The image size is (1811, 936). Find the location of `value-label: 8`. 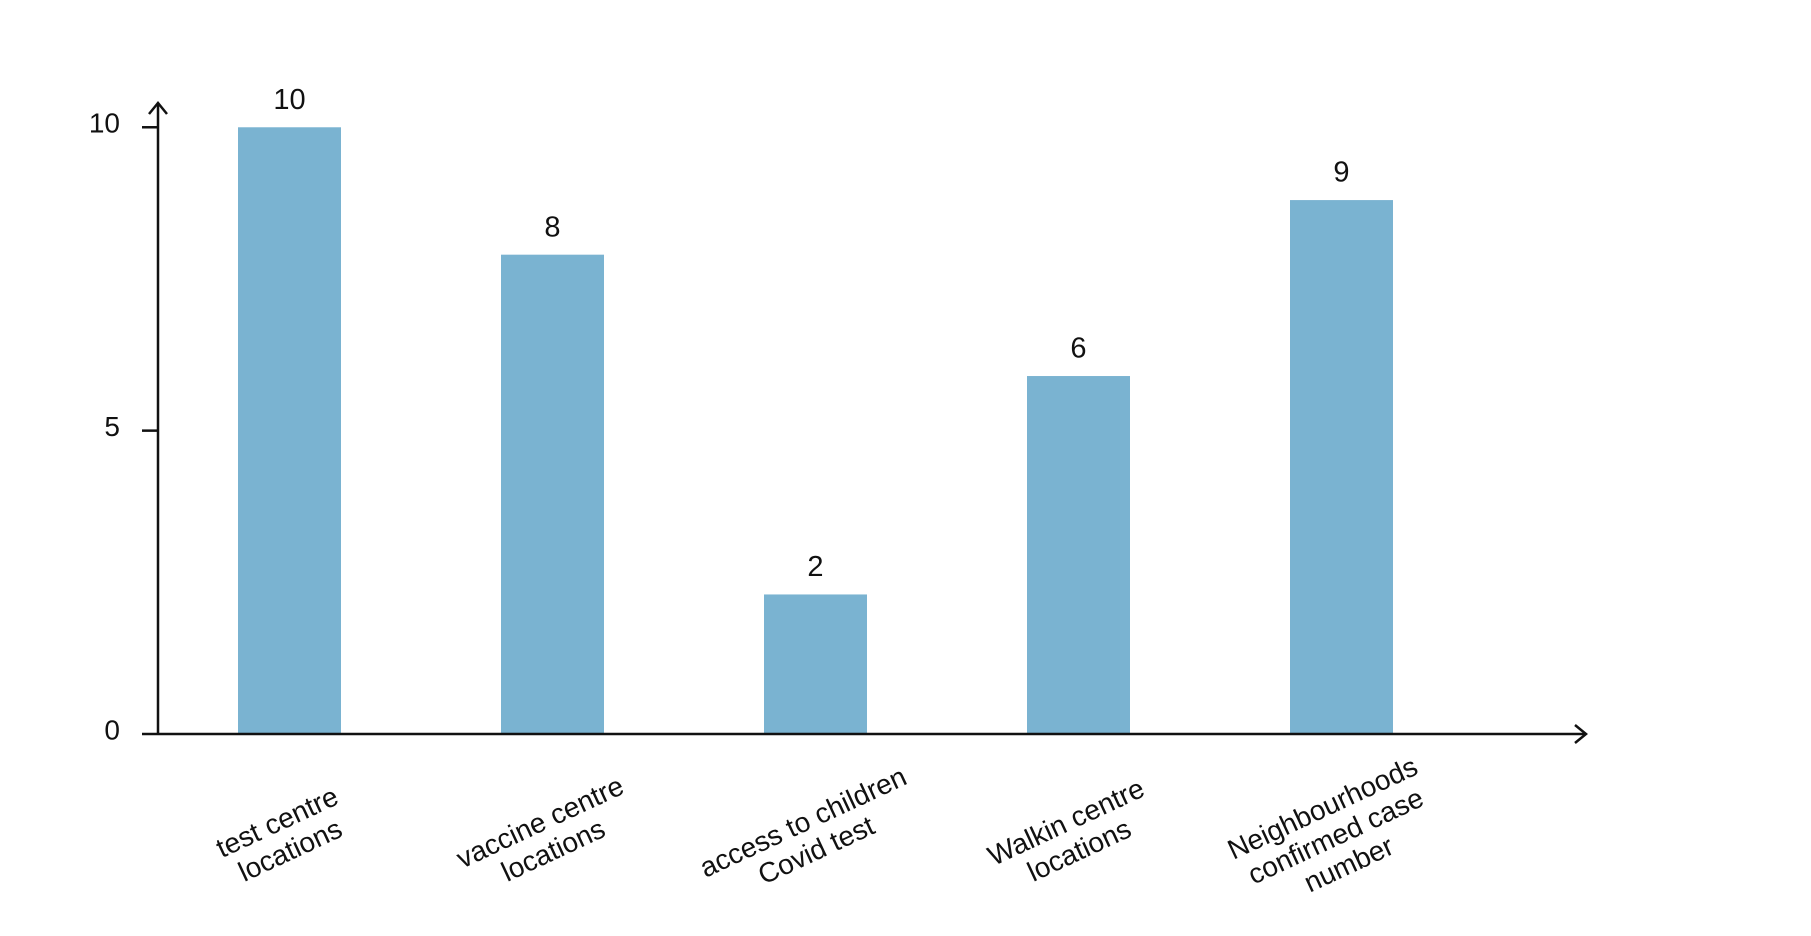

value-label: 8 is located at coordinates (552, 227).